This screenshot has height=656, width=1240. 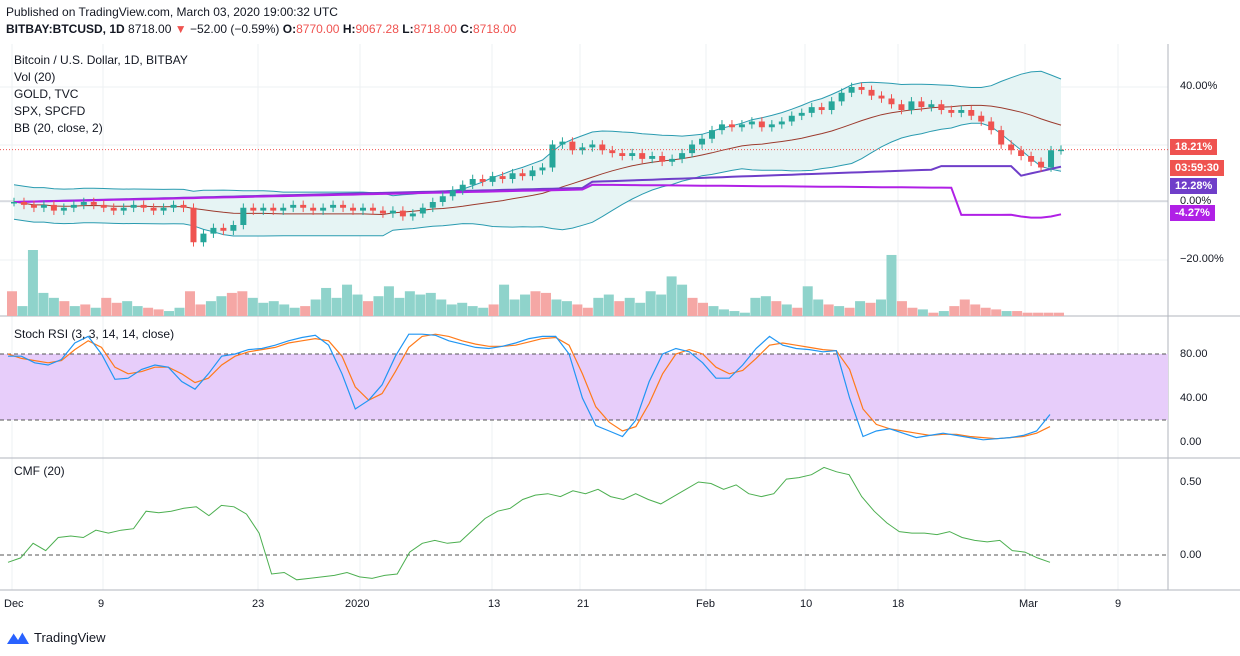 I want to click on legend-bb: BB (20, close, 2), so click(x=58, y=128).